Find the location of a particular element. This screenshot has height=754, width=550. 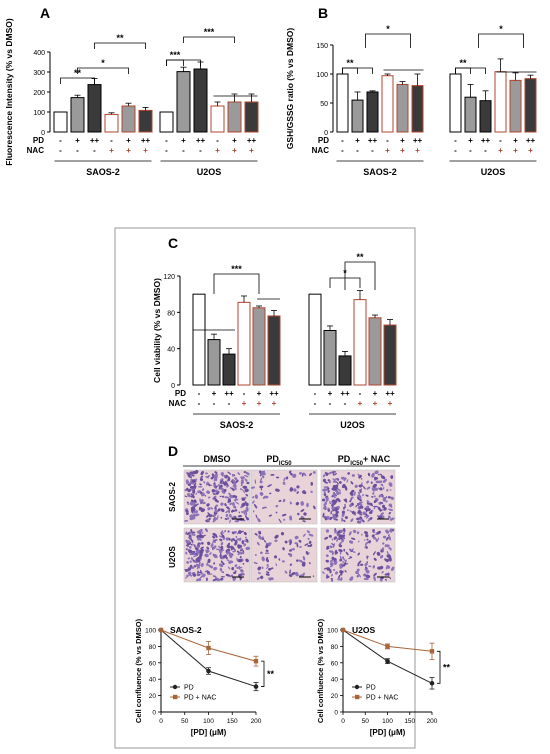

group-label: SAOS-2 is located at coordinates (237, 425).